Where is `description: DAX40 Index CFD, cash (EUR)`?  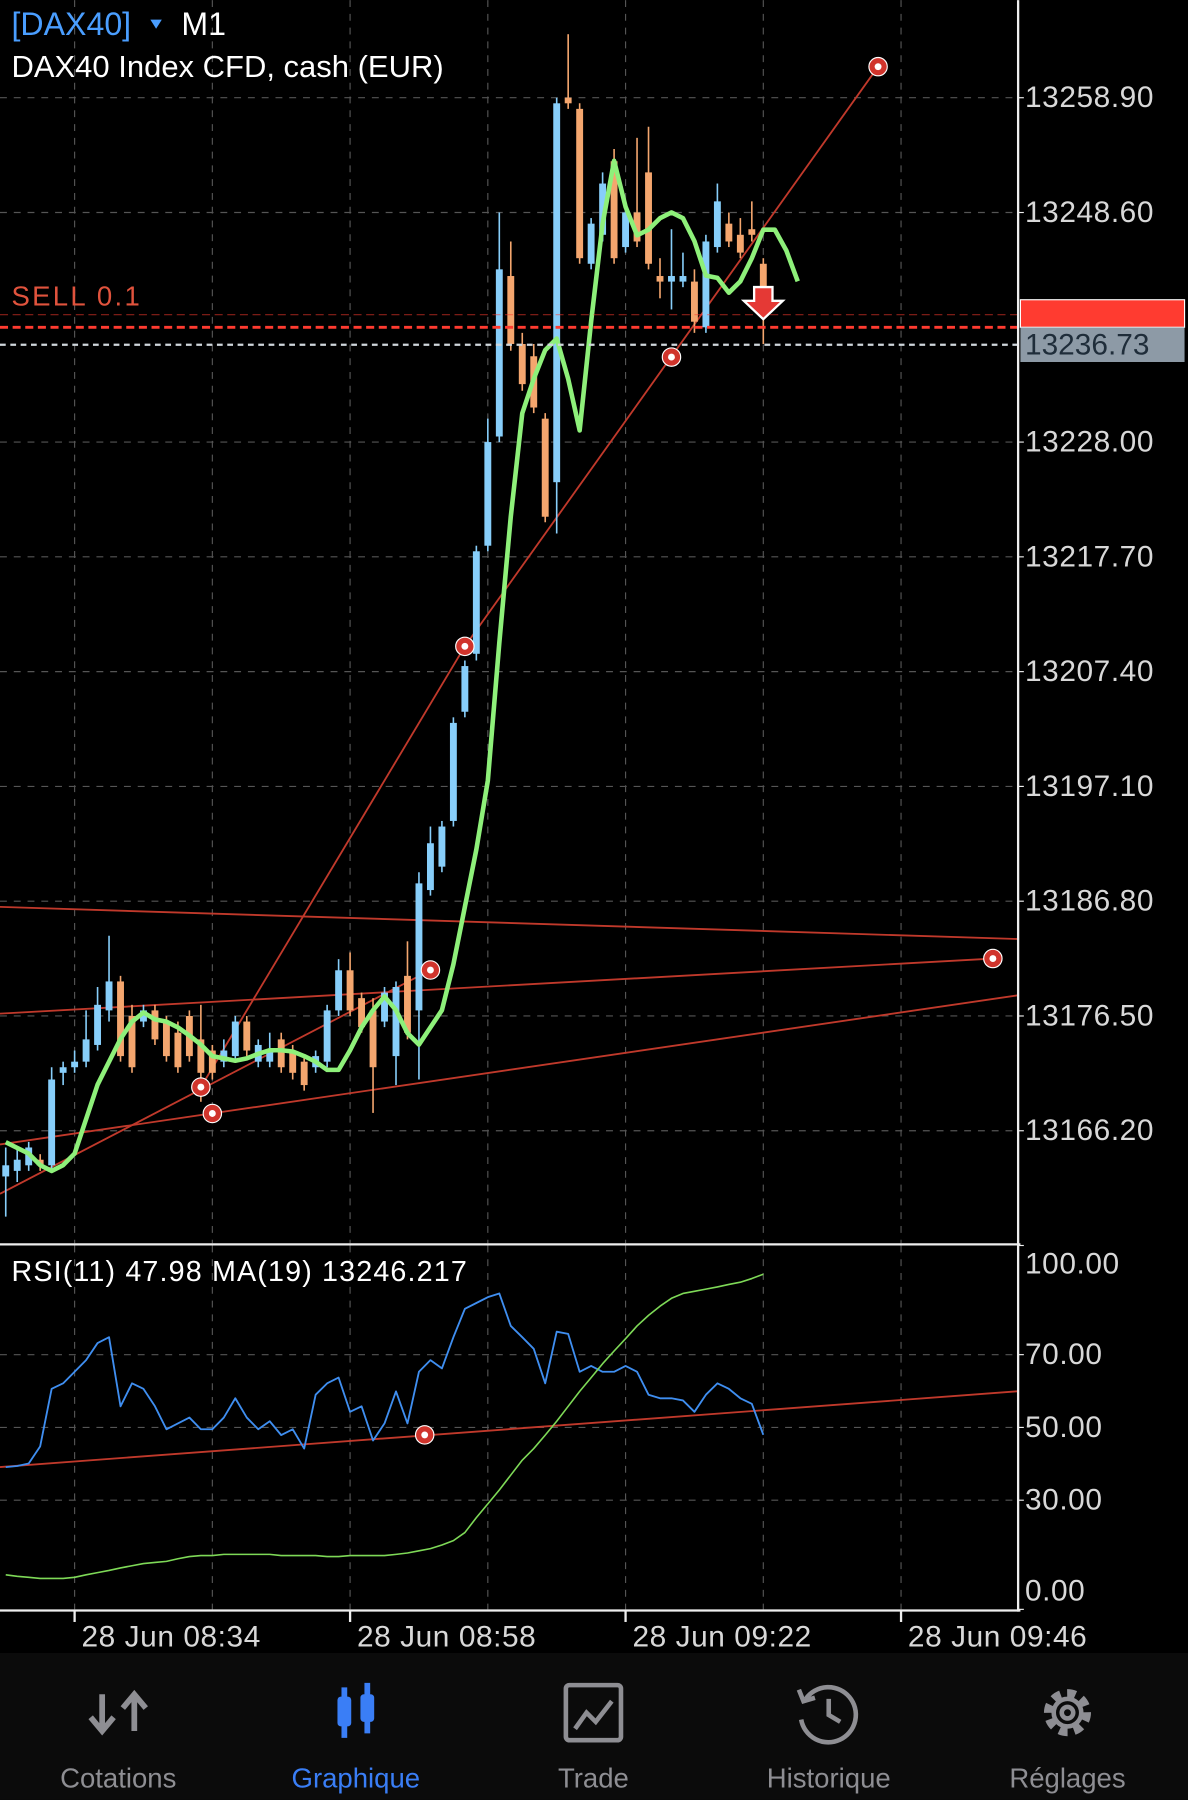 description: DAX40 Index CFD, cash (EUR) is located at coordinates (227, 66).